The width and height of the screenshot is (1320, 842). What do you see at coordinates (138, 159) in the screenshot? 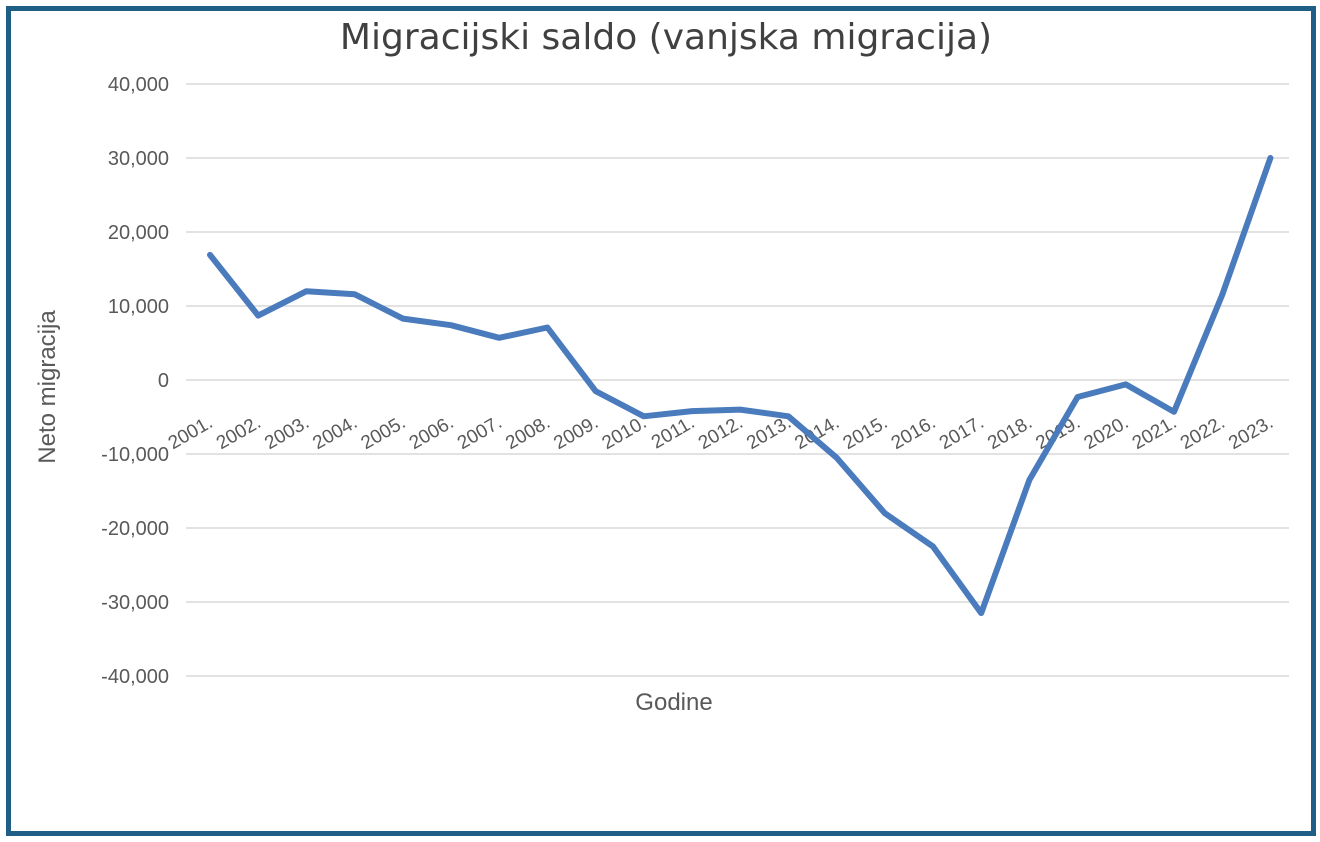
I see `y-tick-label: 30,000` at bounding box center [138, 159].